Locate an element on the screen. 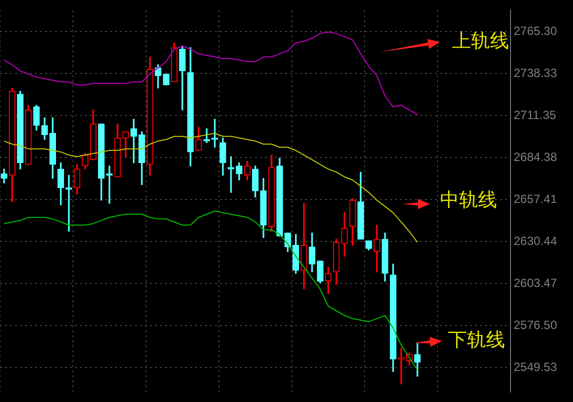  y-tick-label: 2576.50 is located at coordinates (536, 325).